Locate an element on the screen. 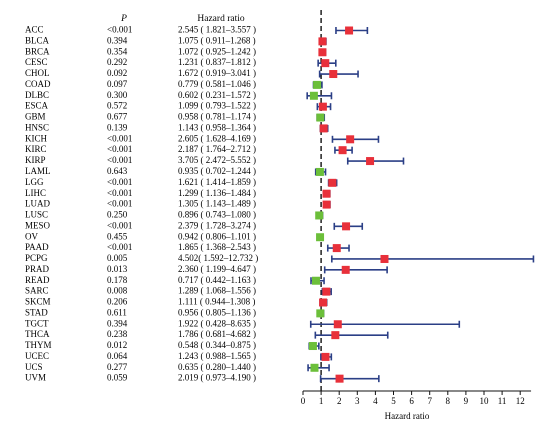  row-p-value: 0.677 is located at coordinates (117, 117).